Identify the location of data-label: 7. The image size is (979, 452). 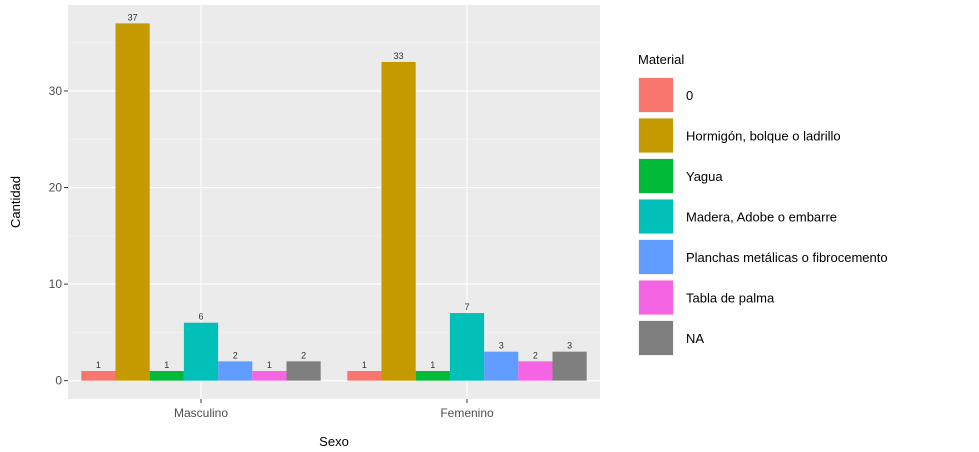
(466, 307).